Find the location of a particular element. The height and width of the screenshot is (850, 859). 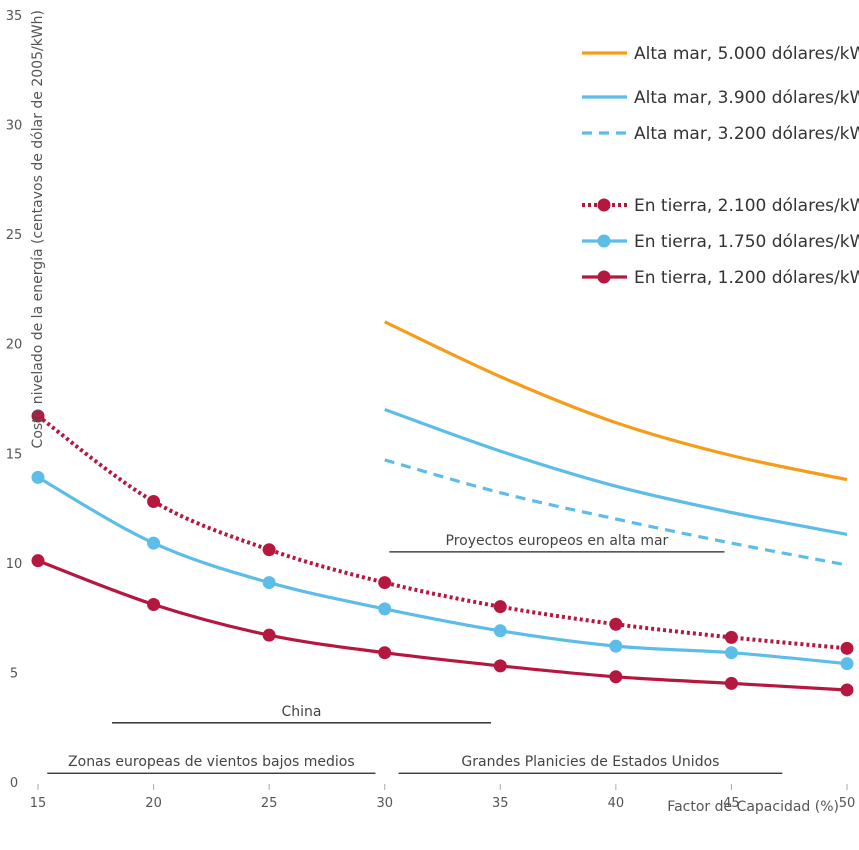

x-tick-label: 40 is located at coordinates (616, 803).